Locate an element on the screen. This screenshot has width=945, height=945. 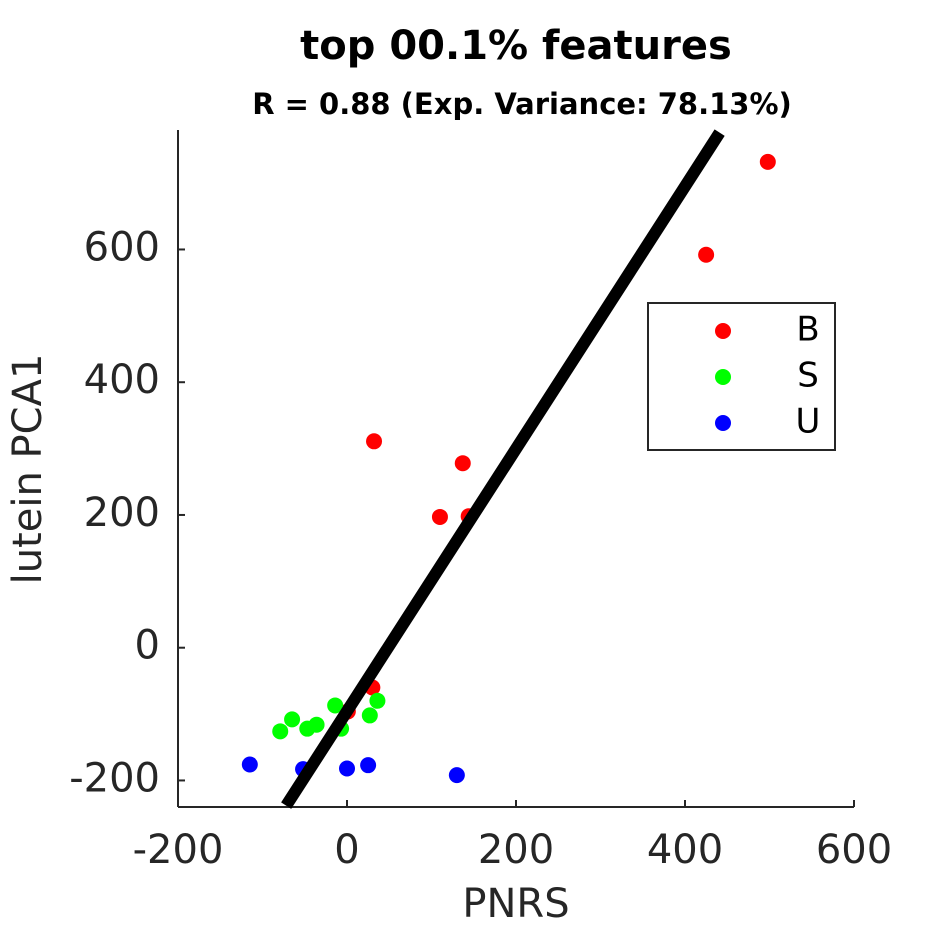
x-tick-label: 400 is located at coordinates (685, 850).